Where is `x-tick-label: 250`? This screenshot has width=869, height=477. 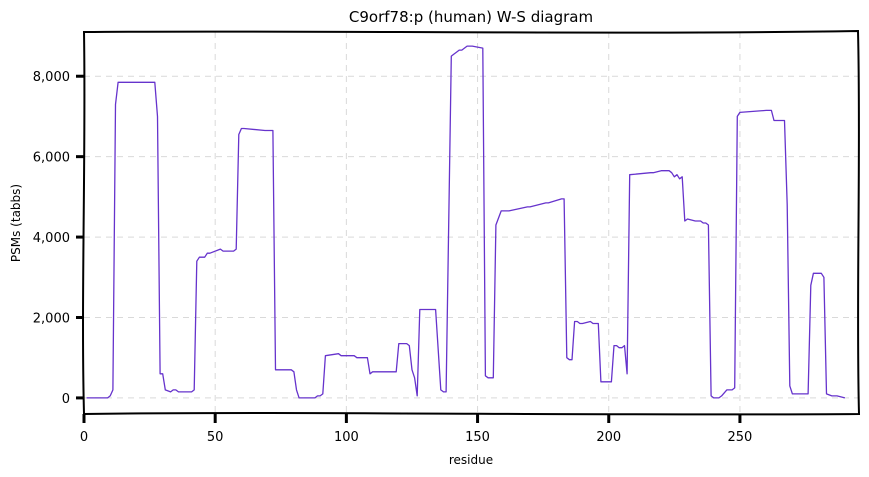 x-tick-label: 250 is located at coordinates (740, 437).